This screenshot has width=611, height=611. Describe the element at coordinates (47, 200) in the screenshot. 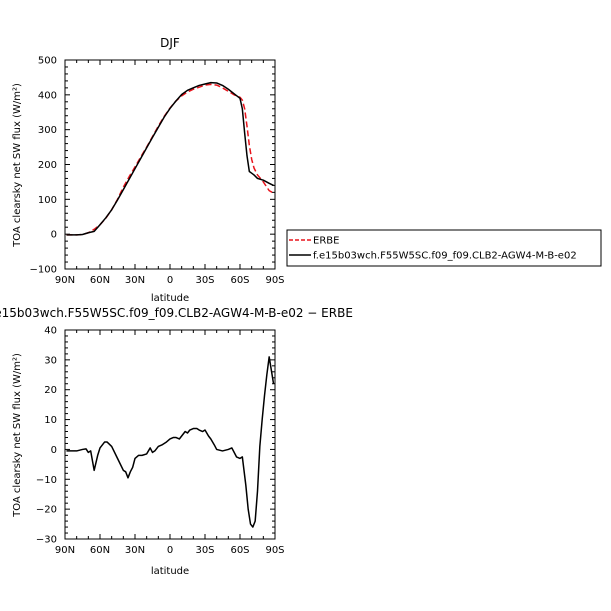

I see `top-y-tick-label: 100` at that location.